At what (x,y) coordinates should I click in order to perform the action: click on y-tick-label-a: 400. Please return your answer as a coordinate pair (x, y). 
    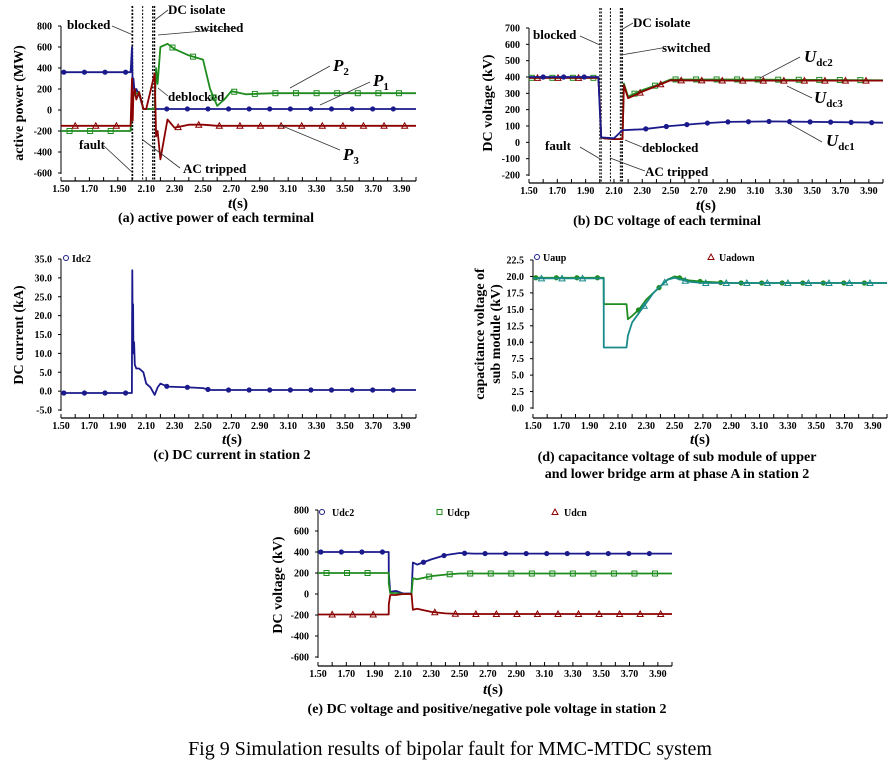
    Looking at the image, I should click on (44, 69).